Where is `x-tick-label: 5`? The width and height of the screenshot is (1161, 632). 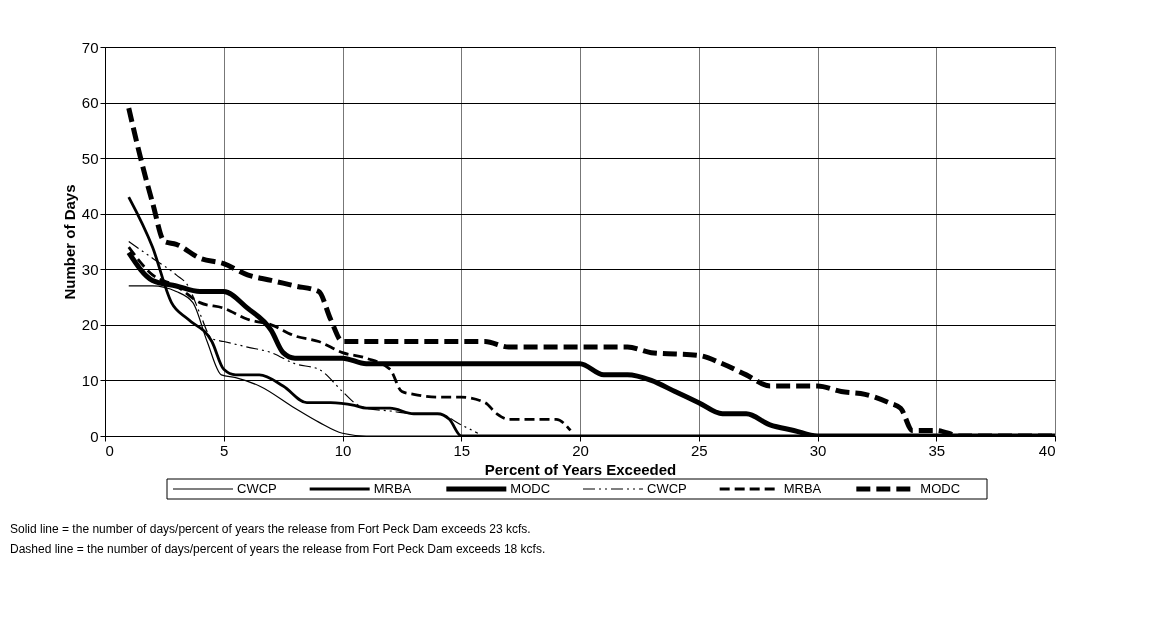
x-tick-label: 5 is located at coordinates (224, 450).